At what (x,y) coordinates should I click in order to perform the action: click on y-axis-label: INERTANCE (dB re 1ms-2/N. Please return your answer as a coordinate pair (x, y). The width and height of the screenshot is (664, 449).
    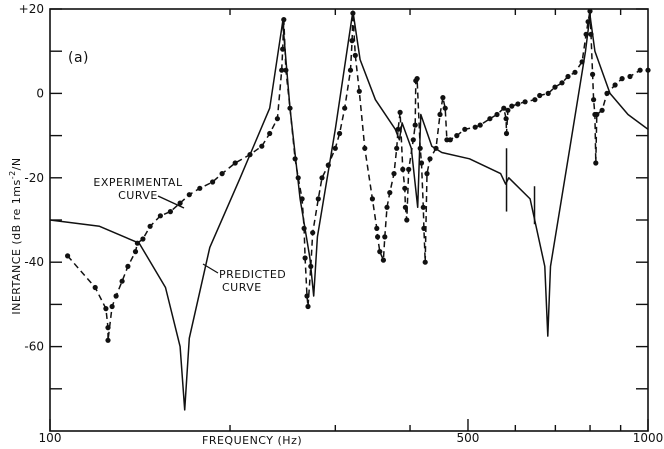
    Looking at the image, I should click on (15, 235).